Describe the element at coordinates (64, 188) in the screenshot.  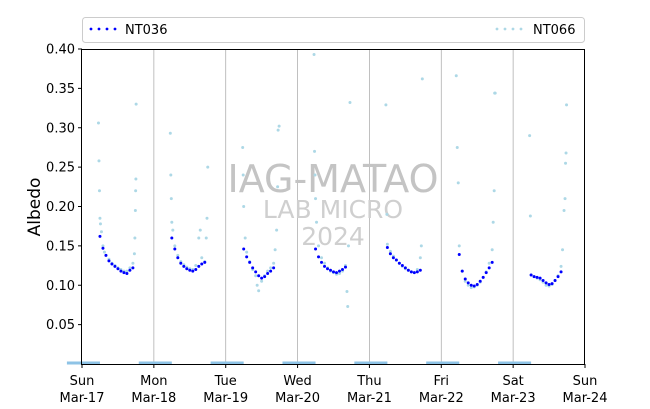
I see `y-axis: 0.05 0.10 0.15 0.20 0.25 0.30 0.35 0.40` at that location.